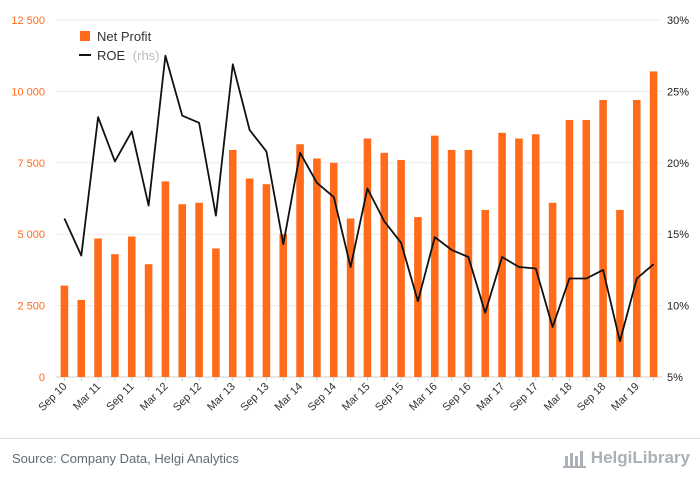  What do you see at coordinates (675, 378) in the screenshot?
I see `y-right-tick-label: 5%` at bounding box center [675, 378].